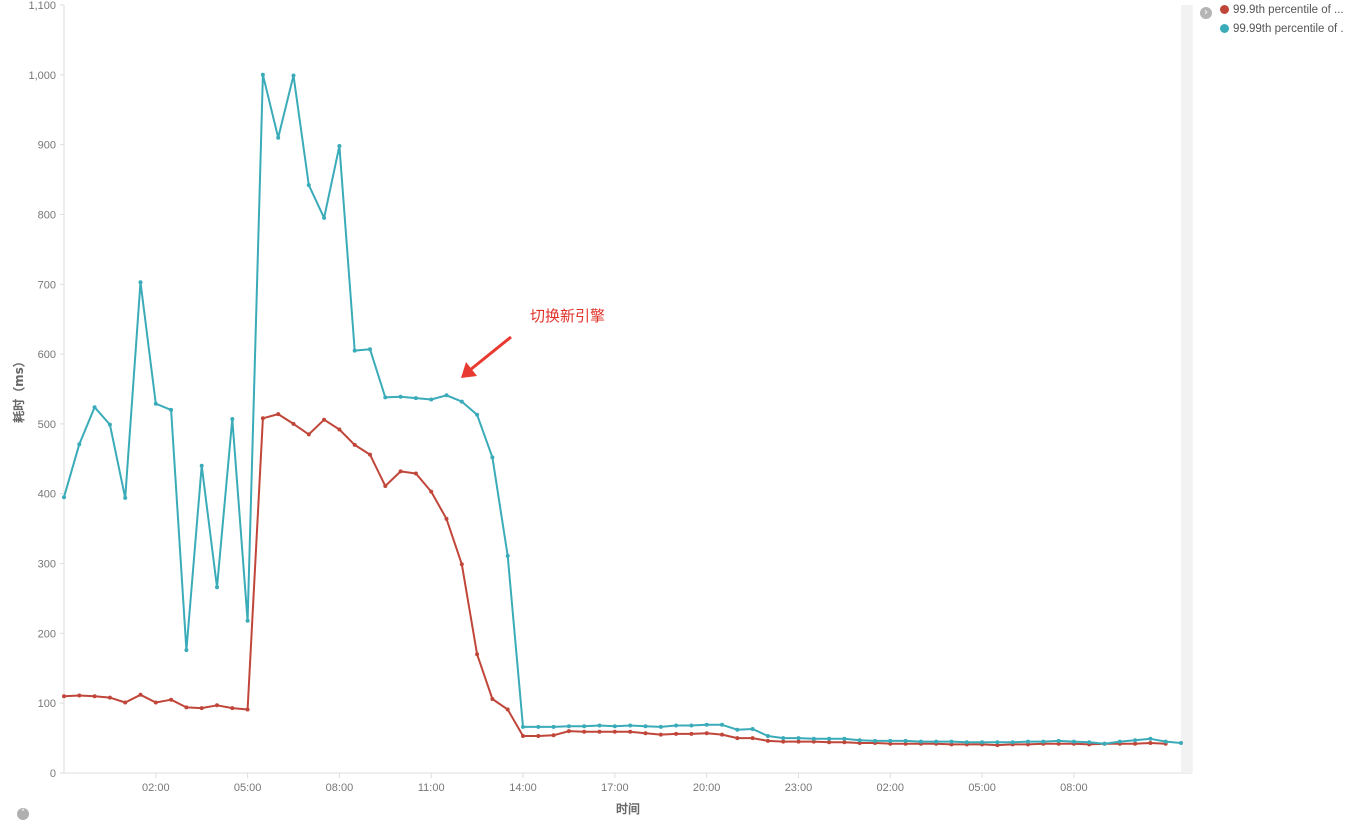  Describe the element at coordinates (1186, 389) in the screenshot. I see `legend-scroll-track` at that location.